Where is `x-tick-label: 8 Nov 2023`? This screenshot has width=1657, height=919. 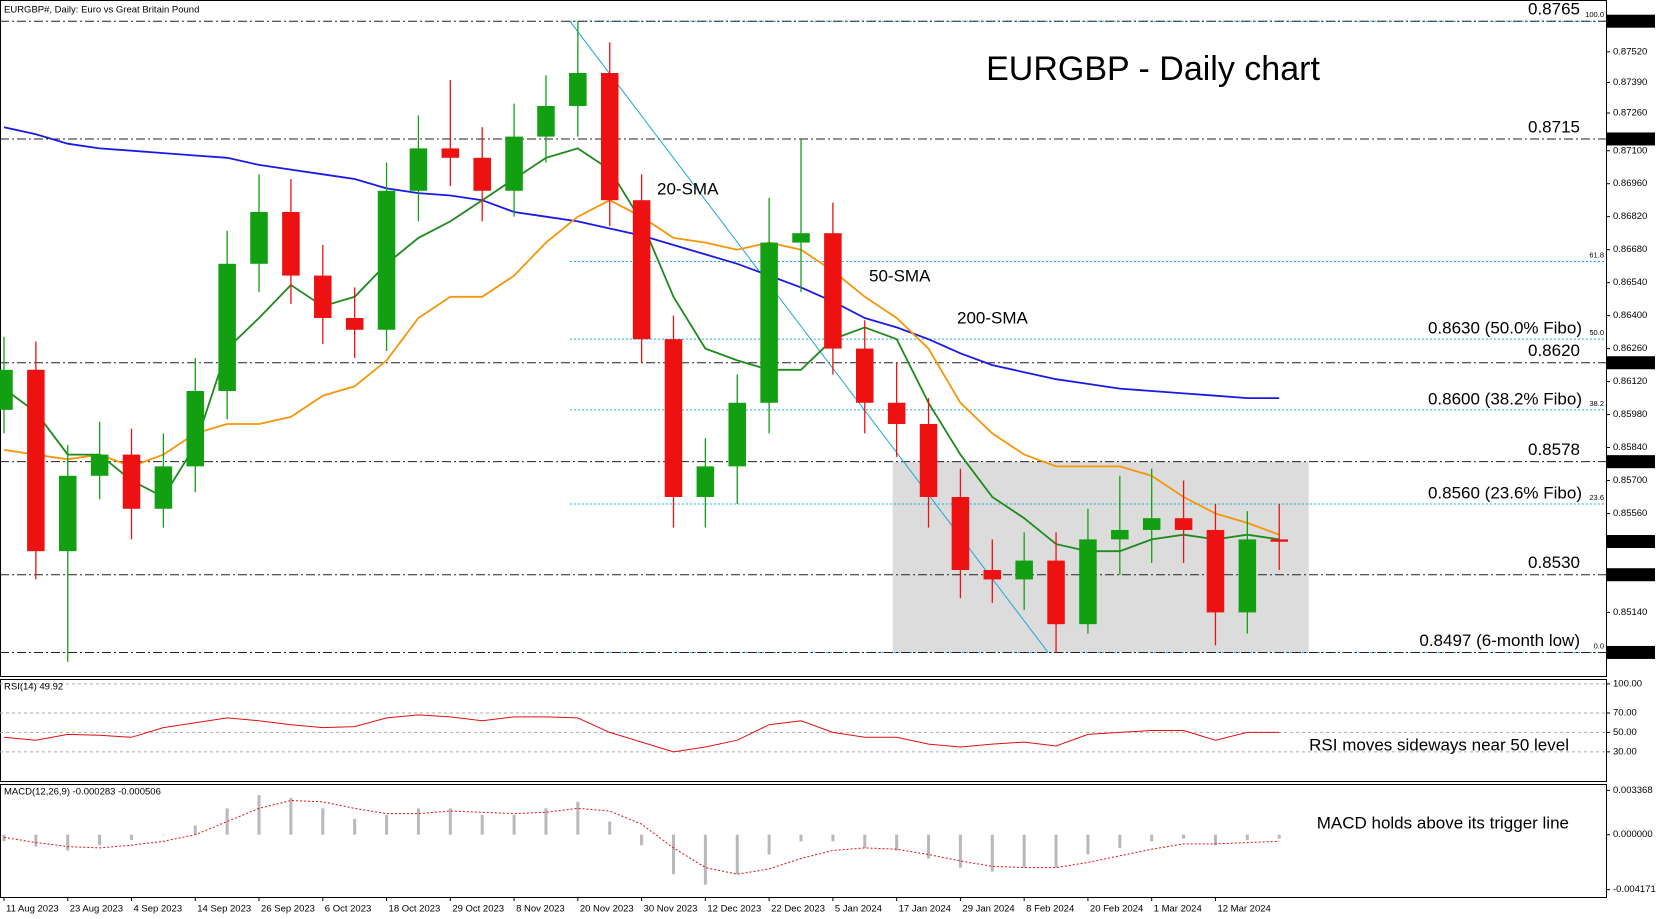 x-tick-label: 8 Nov 2023 is located at coordinates (540, 909).